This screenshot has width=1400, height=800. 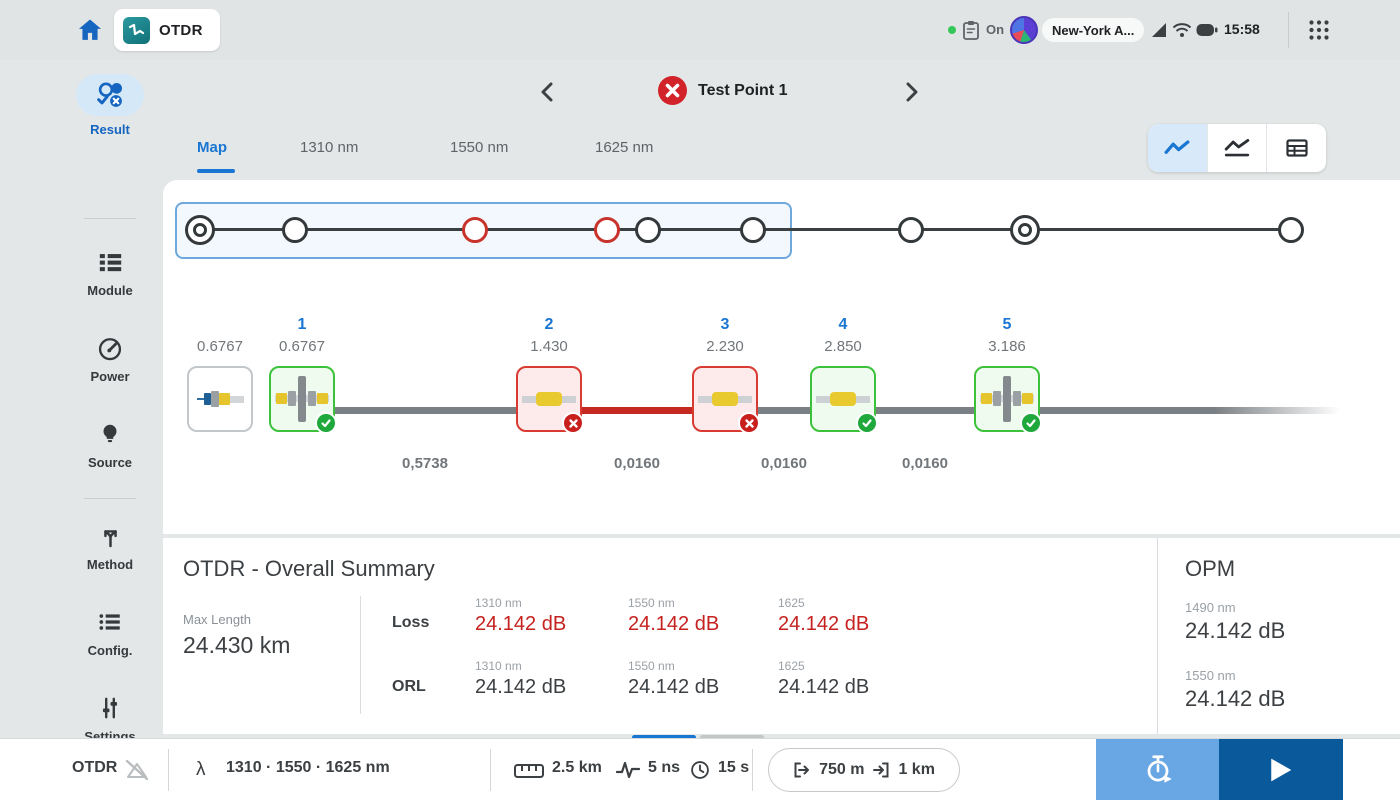 What do you see at coordinates (110, 218) in the screenshot?
I see `sidebar-divider` at bounding box center [110, 218].